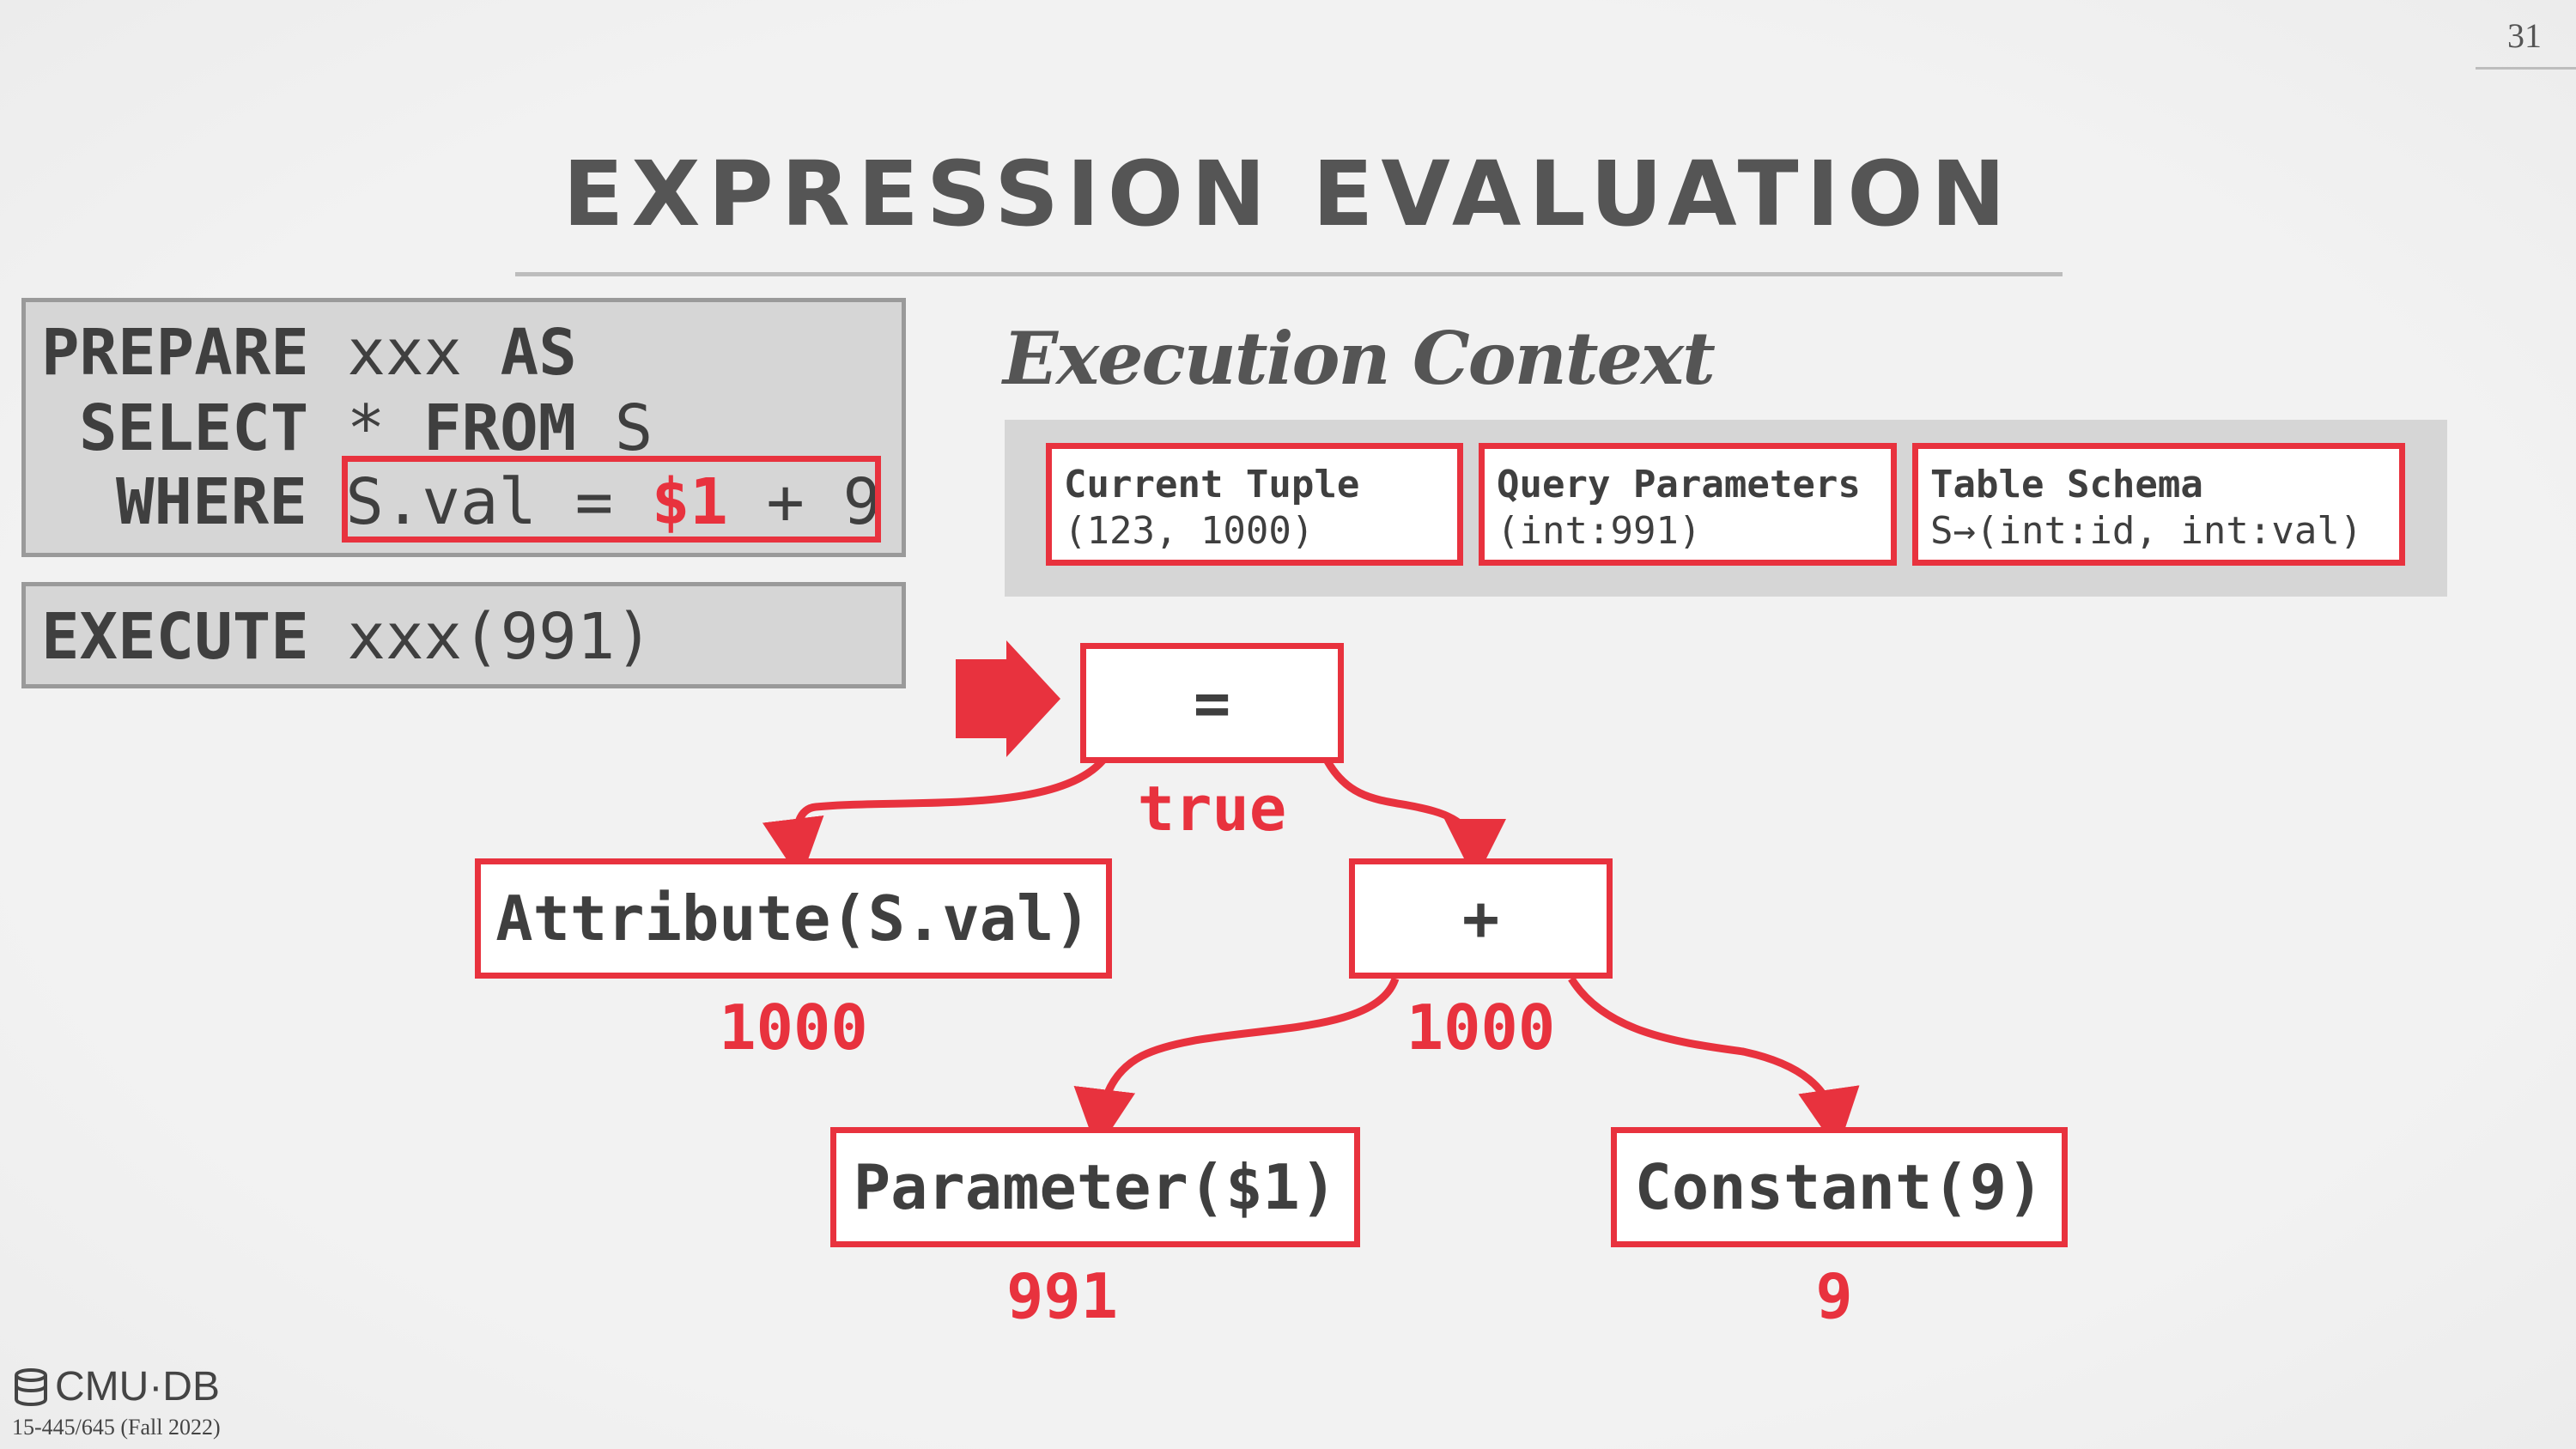 This screenshot has height=1449, width=2576. Describe the element at coordinates (1212, 809) in the screenshot. I see `equals-result: true` at that location.